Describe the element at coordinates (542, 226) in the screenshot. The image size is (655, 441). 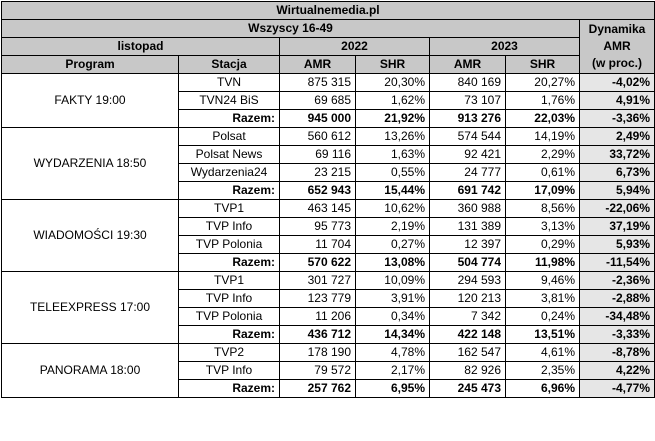
I see `shr-2023-cell: 3,13%` at that location.